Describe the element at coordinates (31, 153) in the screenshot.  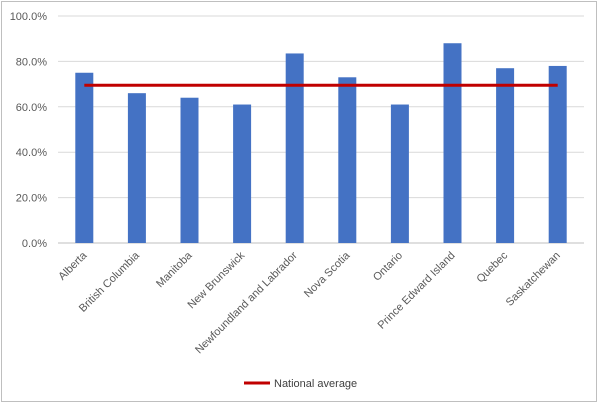
I see `y-tick-label: 40.0%` at that location.